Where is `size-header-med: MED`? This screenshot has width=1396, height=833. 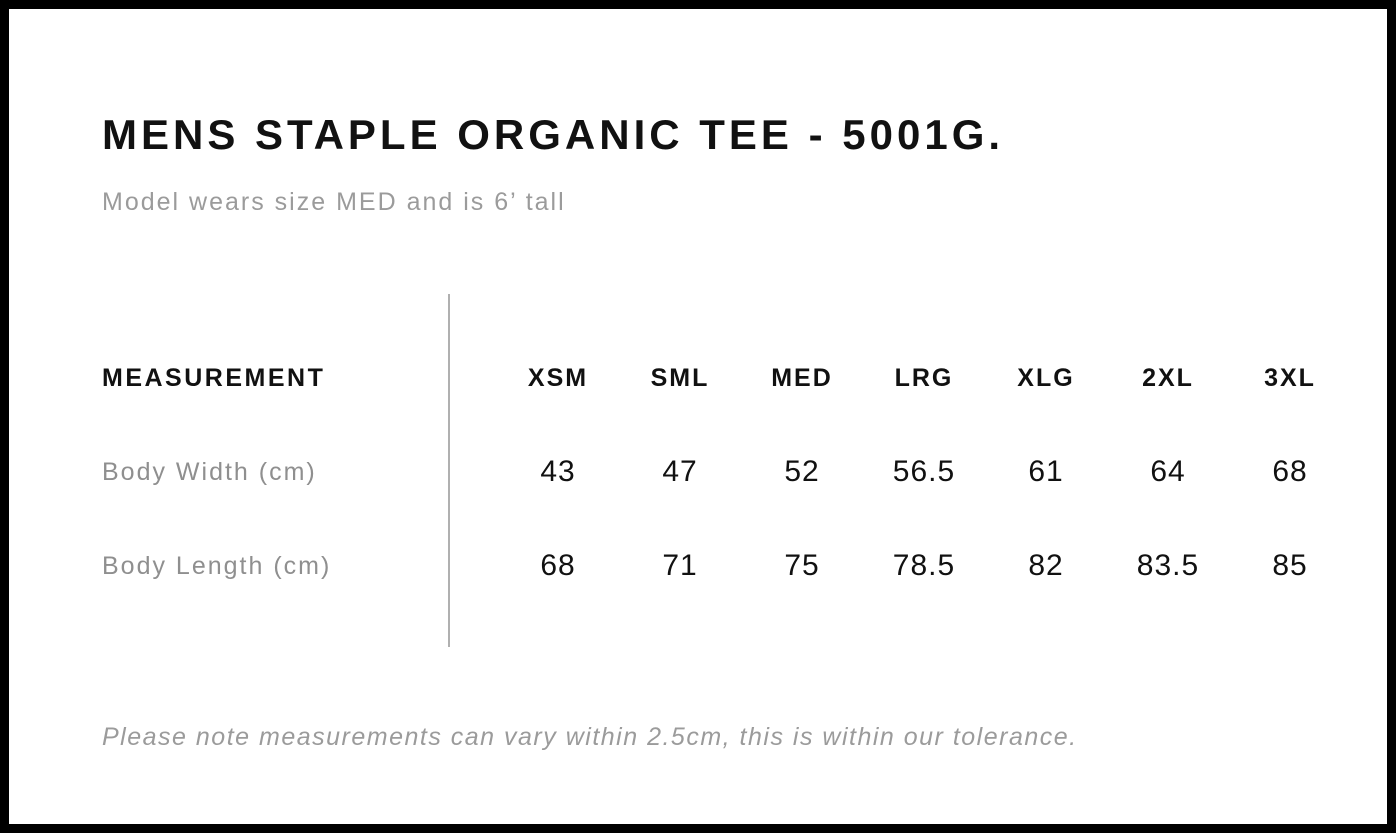
size-header-med: MED is located at coordinates (802, 377).